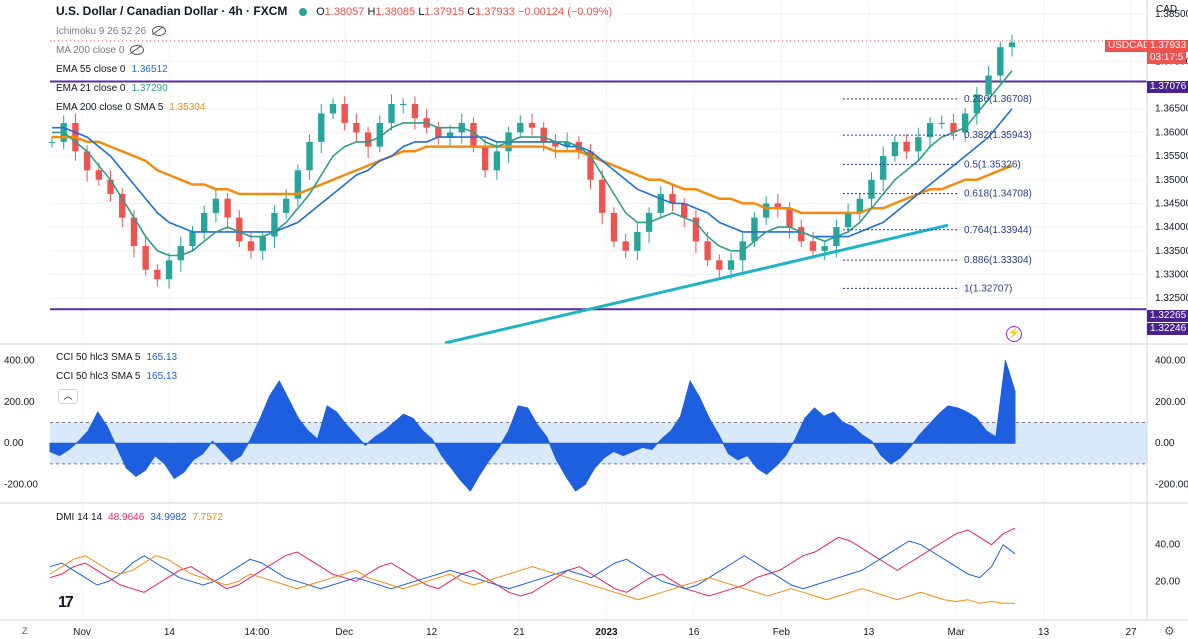 This screenshot has height=639, width=1188. What do you see at coordinates (1014, 334) in the screenshot?
I see `lightning-icon: ⚡` at bounding box center [1014, 334].